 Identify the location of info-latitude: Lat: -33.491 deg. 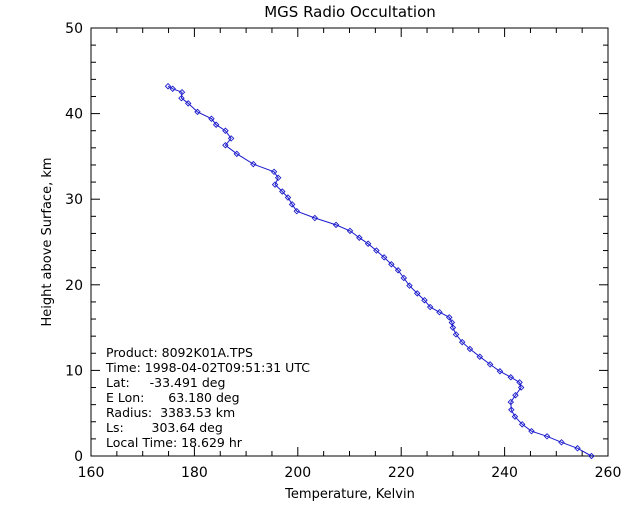
(165, 382).